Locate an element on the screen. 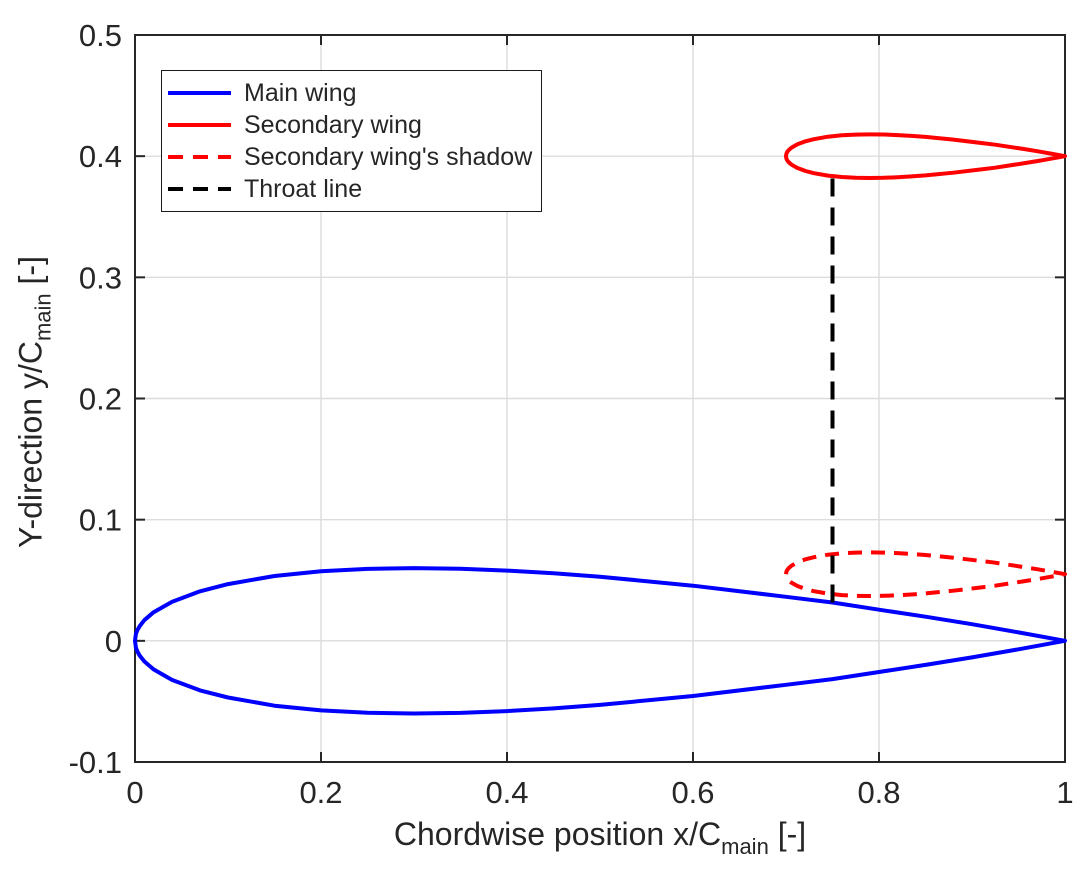 This screenshot has height=872, width=1087. series-secondary-wing is located at coordinates (925, 156).